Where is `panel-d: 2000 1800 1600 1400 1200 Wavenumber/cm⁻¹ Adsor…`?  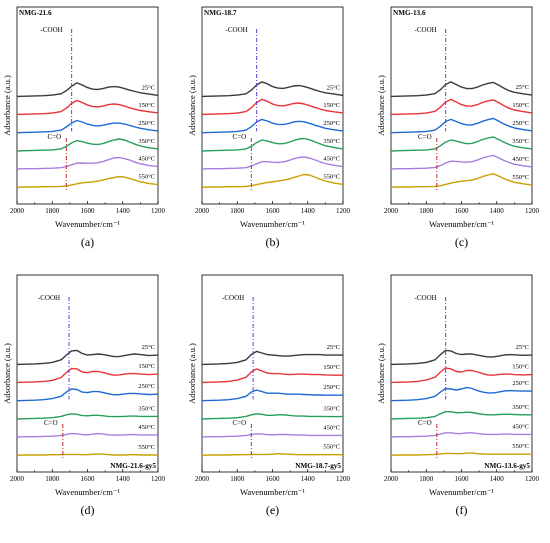 panel-d: 2000 1800 1600 1400 1200 Wavenumber/cm⁻¹ Adsor… is located at coordinates (84, 395).